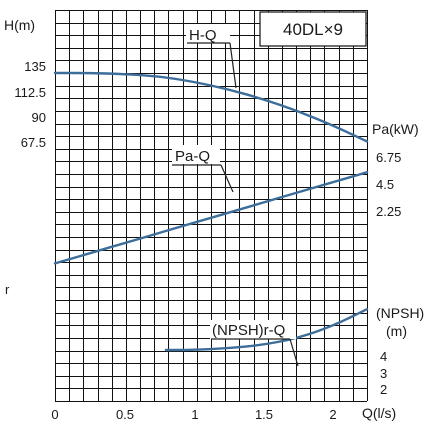  I want to click on npsh-tick-label: 4, so click(383, 356).